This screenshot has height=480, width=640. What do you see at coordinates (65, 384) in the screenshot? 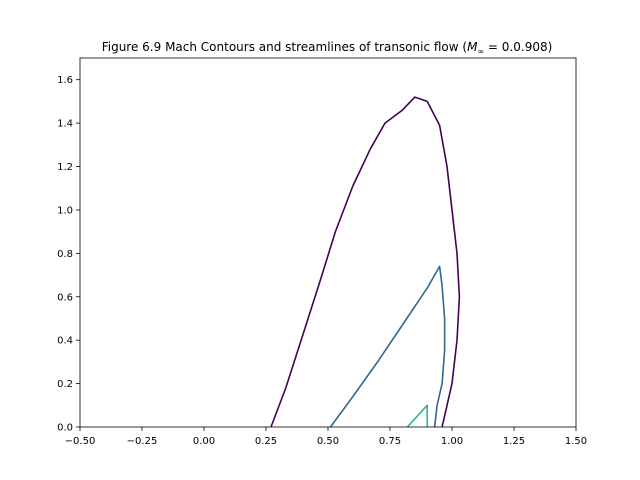
I see `y-tick-label: 0.2` at bounding box center [65, 384].